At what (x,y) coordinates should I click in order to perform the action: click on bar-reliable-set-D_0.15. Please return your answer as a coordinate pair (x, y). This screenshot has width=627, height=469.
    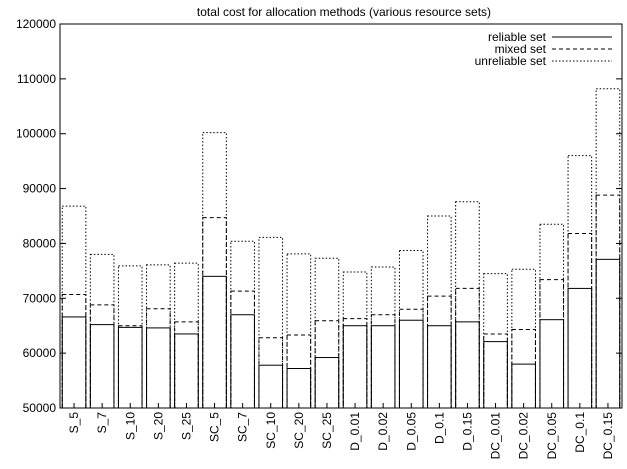
    Looking at the image, I should click on (467, 365).